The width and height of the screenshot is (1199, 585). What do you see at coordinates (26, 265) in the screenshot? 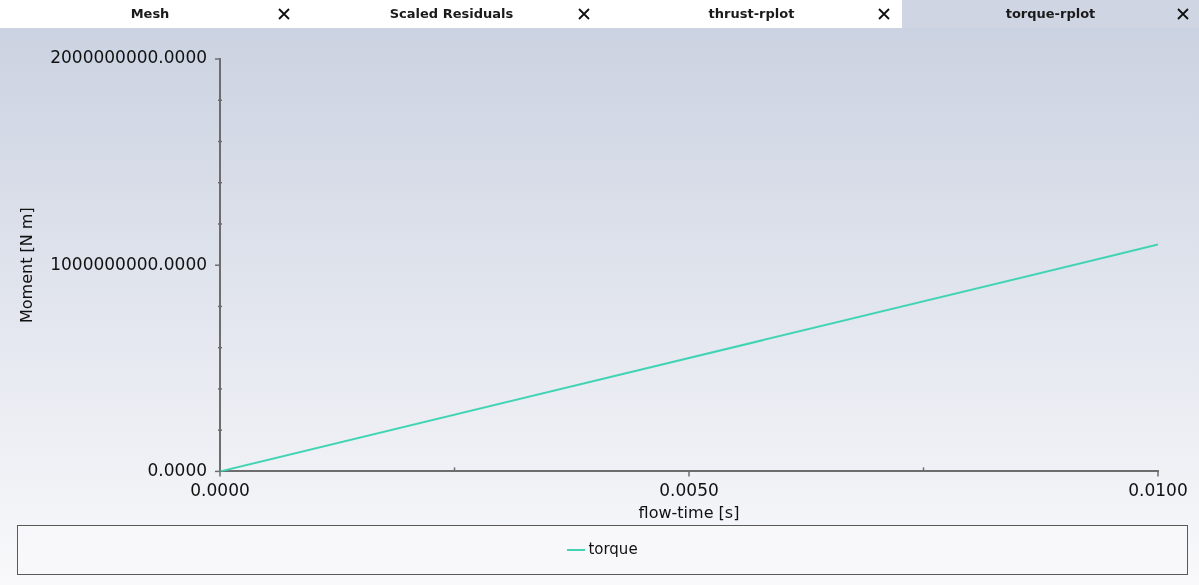
I see `y-axis-title: Moment [N m]` at bounding box center [26, 265].